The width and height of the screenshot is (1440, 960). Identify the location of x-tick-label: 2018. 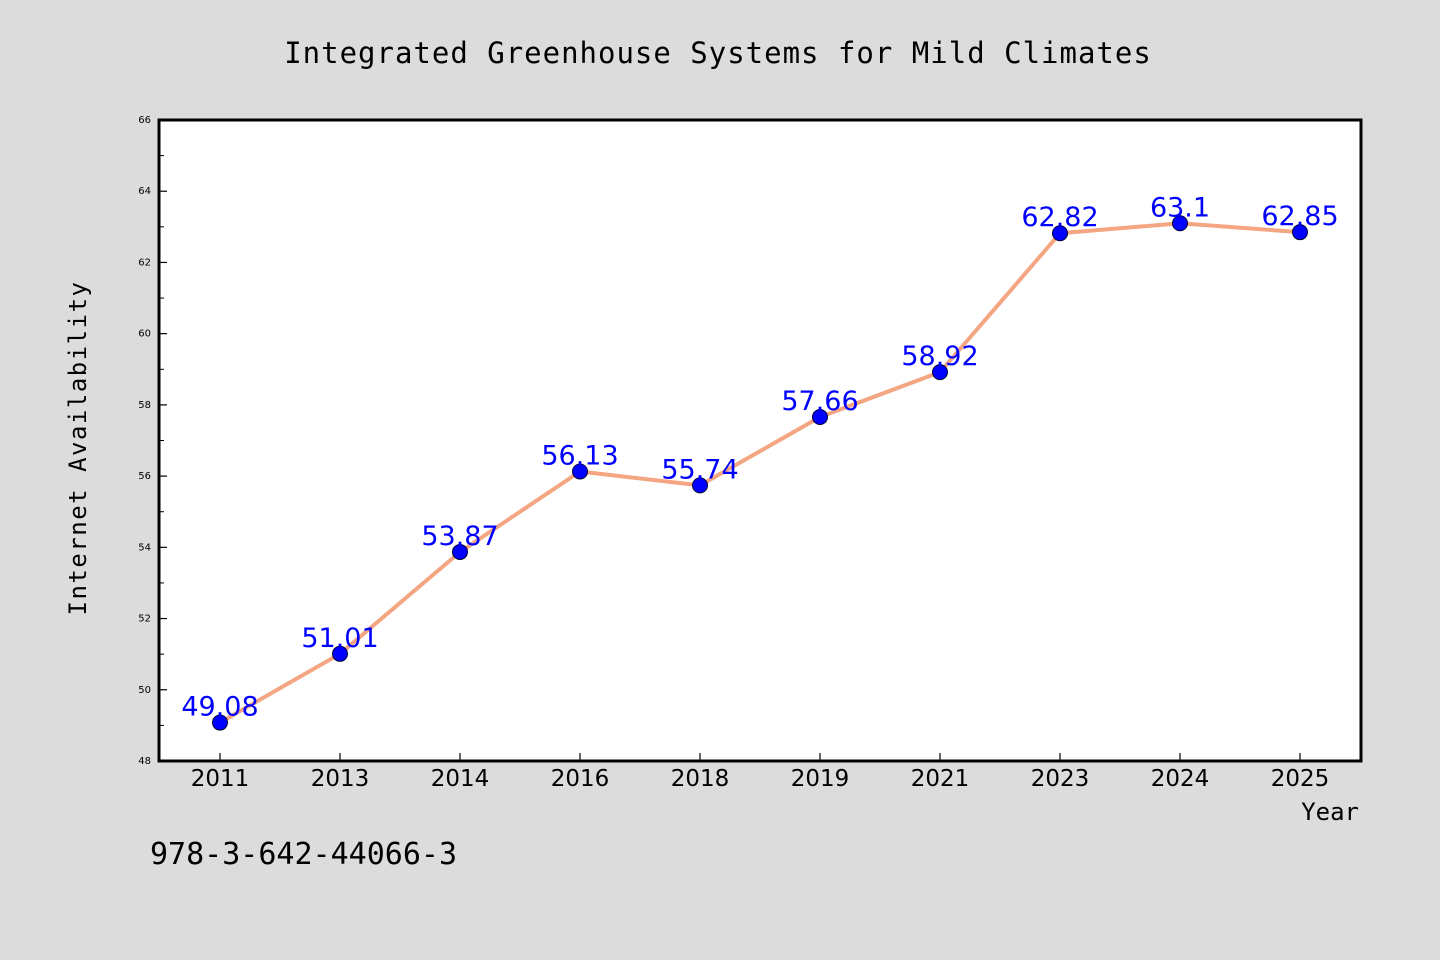
(700, 779).